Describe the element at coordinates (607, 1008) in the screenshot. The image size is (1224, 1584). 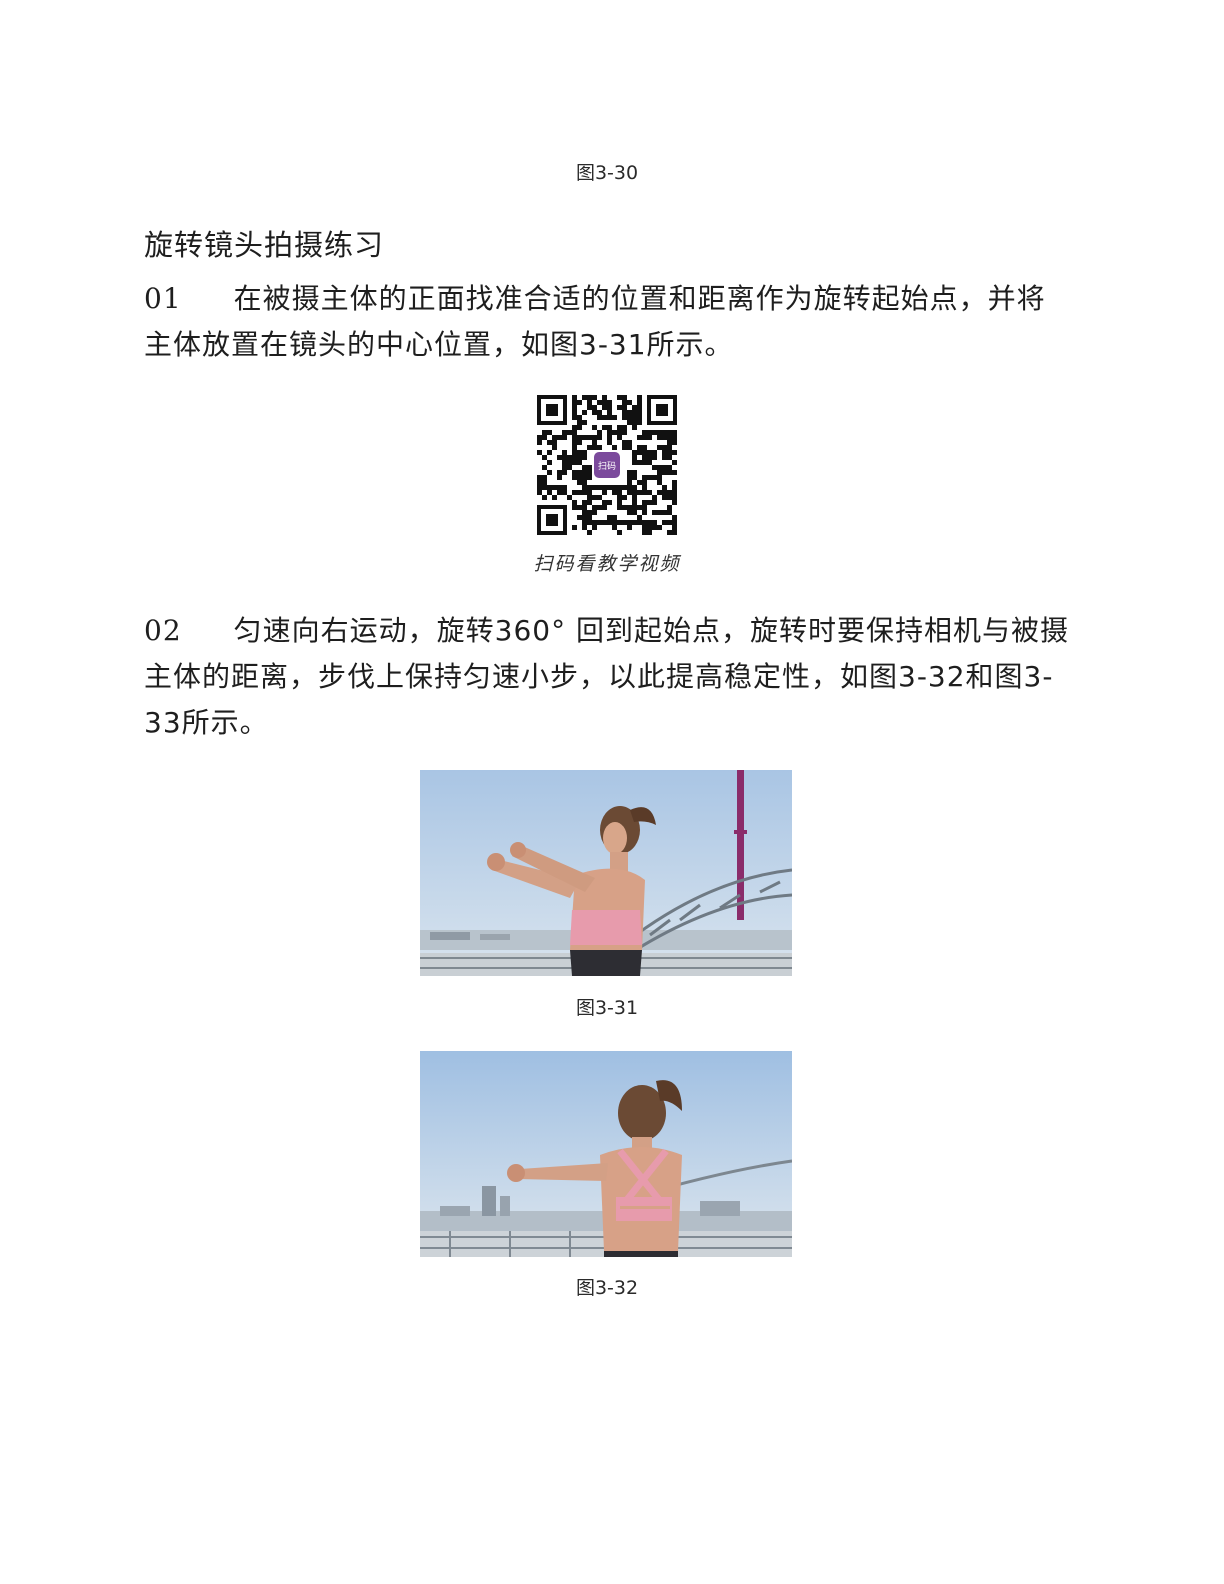
I see `figure-caption-3-31: 图3-31` at that location.